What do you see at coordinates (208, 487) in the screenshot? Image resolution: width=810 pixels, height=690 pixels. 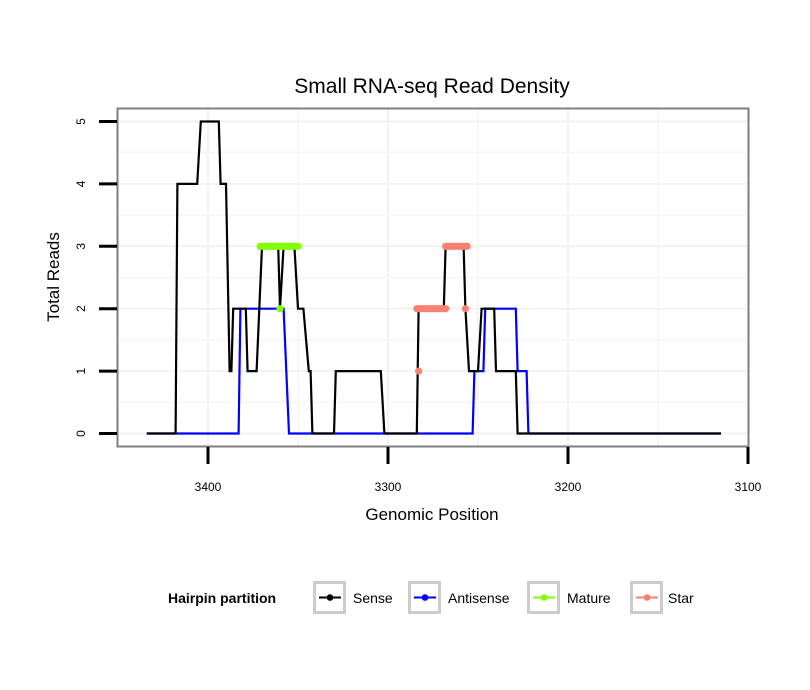 I see `x-tick-label: 3400` at bounding box center [208, 487].